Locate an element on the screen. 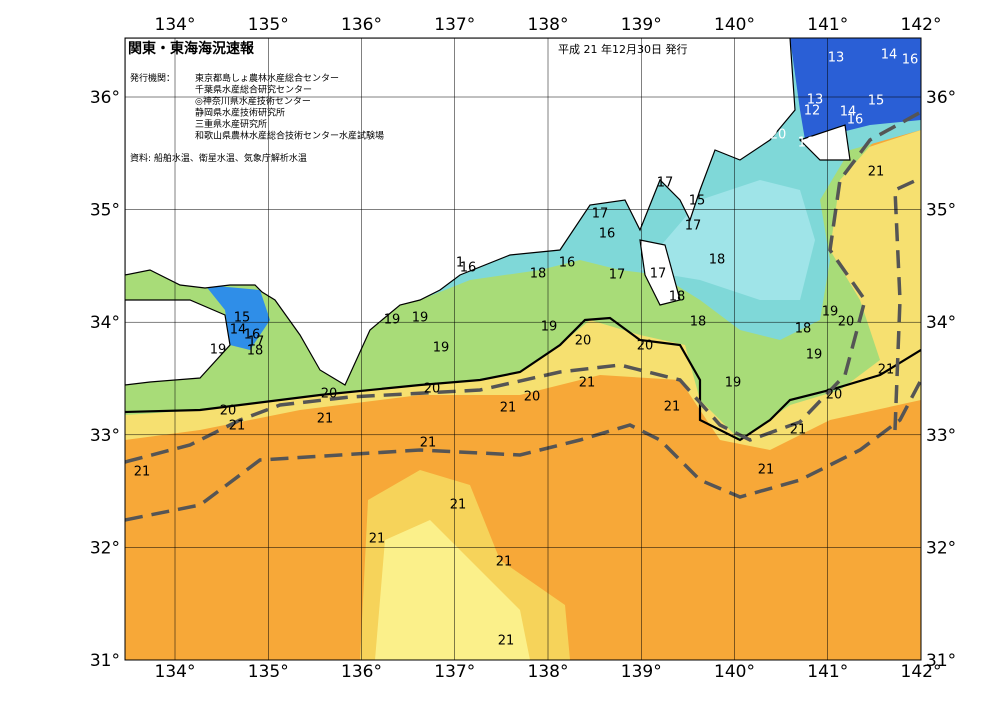 This screenshot has height=713, width=1002. lon-label-bottom: 139° is located at coordinates (641, 672).